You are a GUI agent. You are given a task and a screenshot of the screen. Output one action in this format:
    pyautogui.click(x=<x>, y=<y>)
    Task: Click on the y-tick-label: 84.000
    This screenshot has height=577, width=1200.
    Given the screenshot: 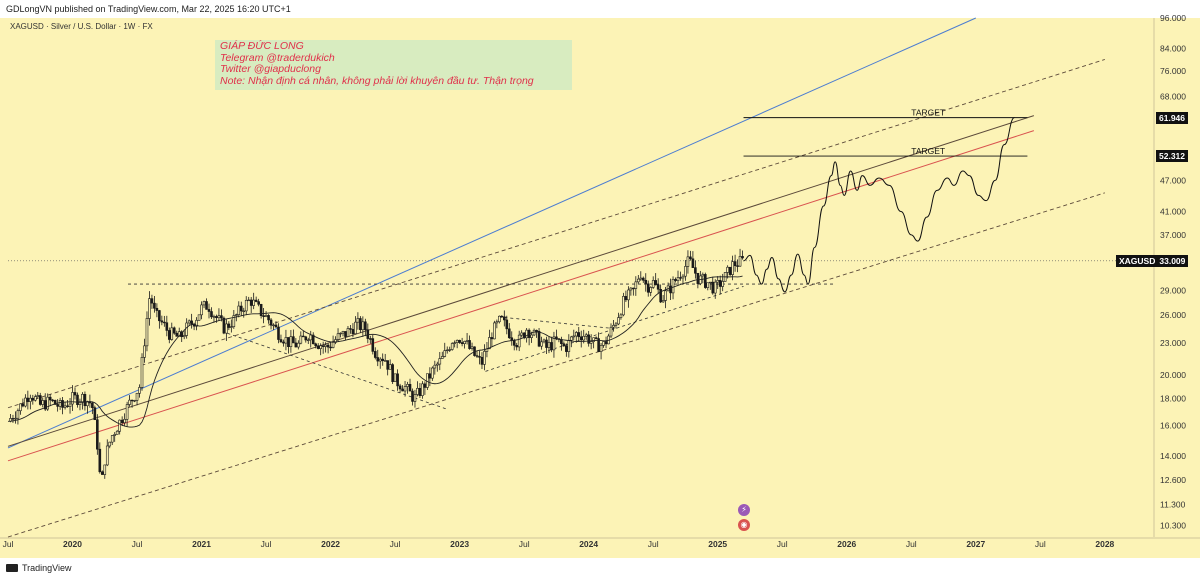 What is the action you would take?
    pyautogui.click(x=1173, y=48)
    